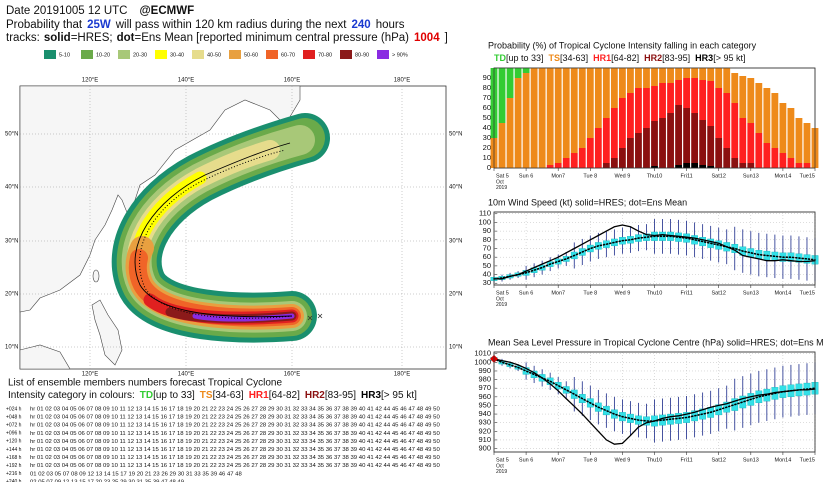 Image resolution: width=823 pixels, height=482 pixels. What do you see at coordinates (90, 81) in the screenshot?
I see `lon-label: 120°E` at bounding box center [90, 81].